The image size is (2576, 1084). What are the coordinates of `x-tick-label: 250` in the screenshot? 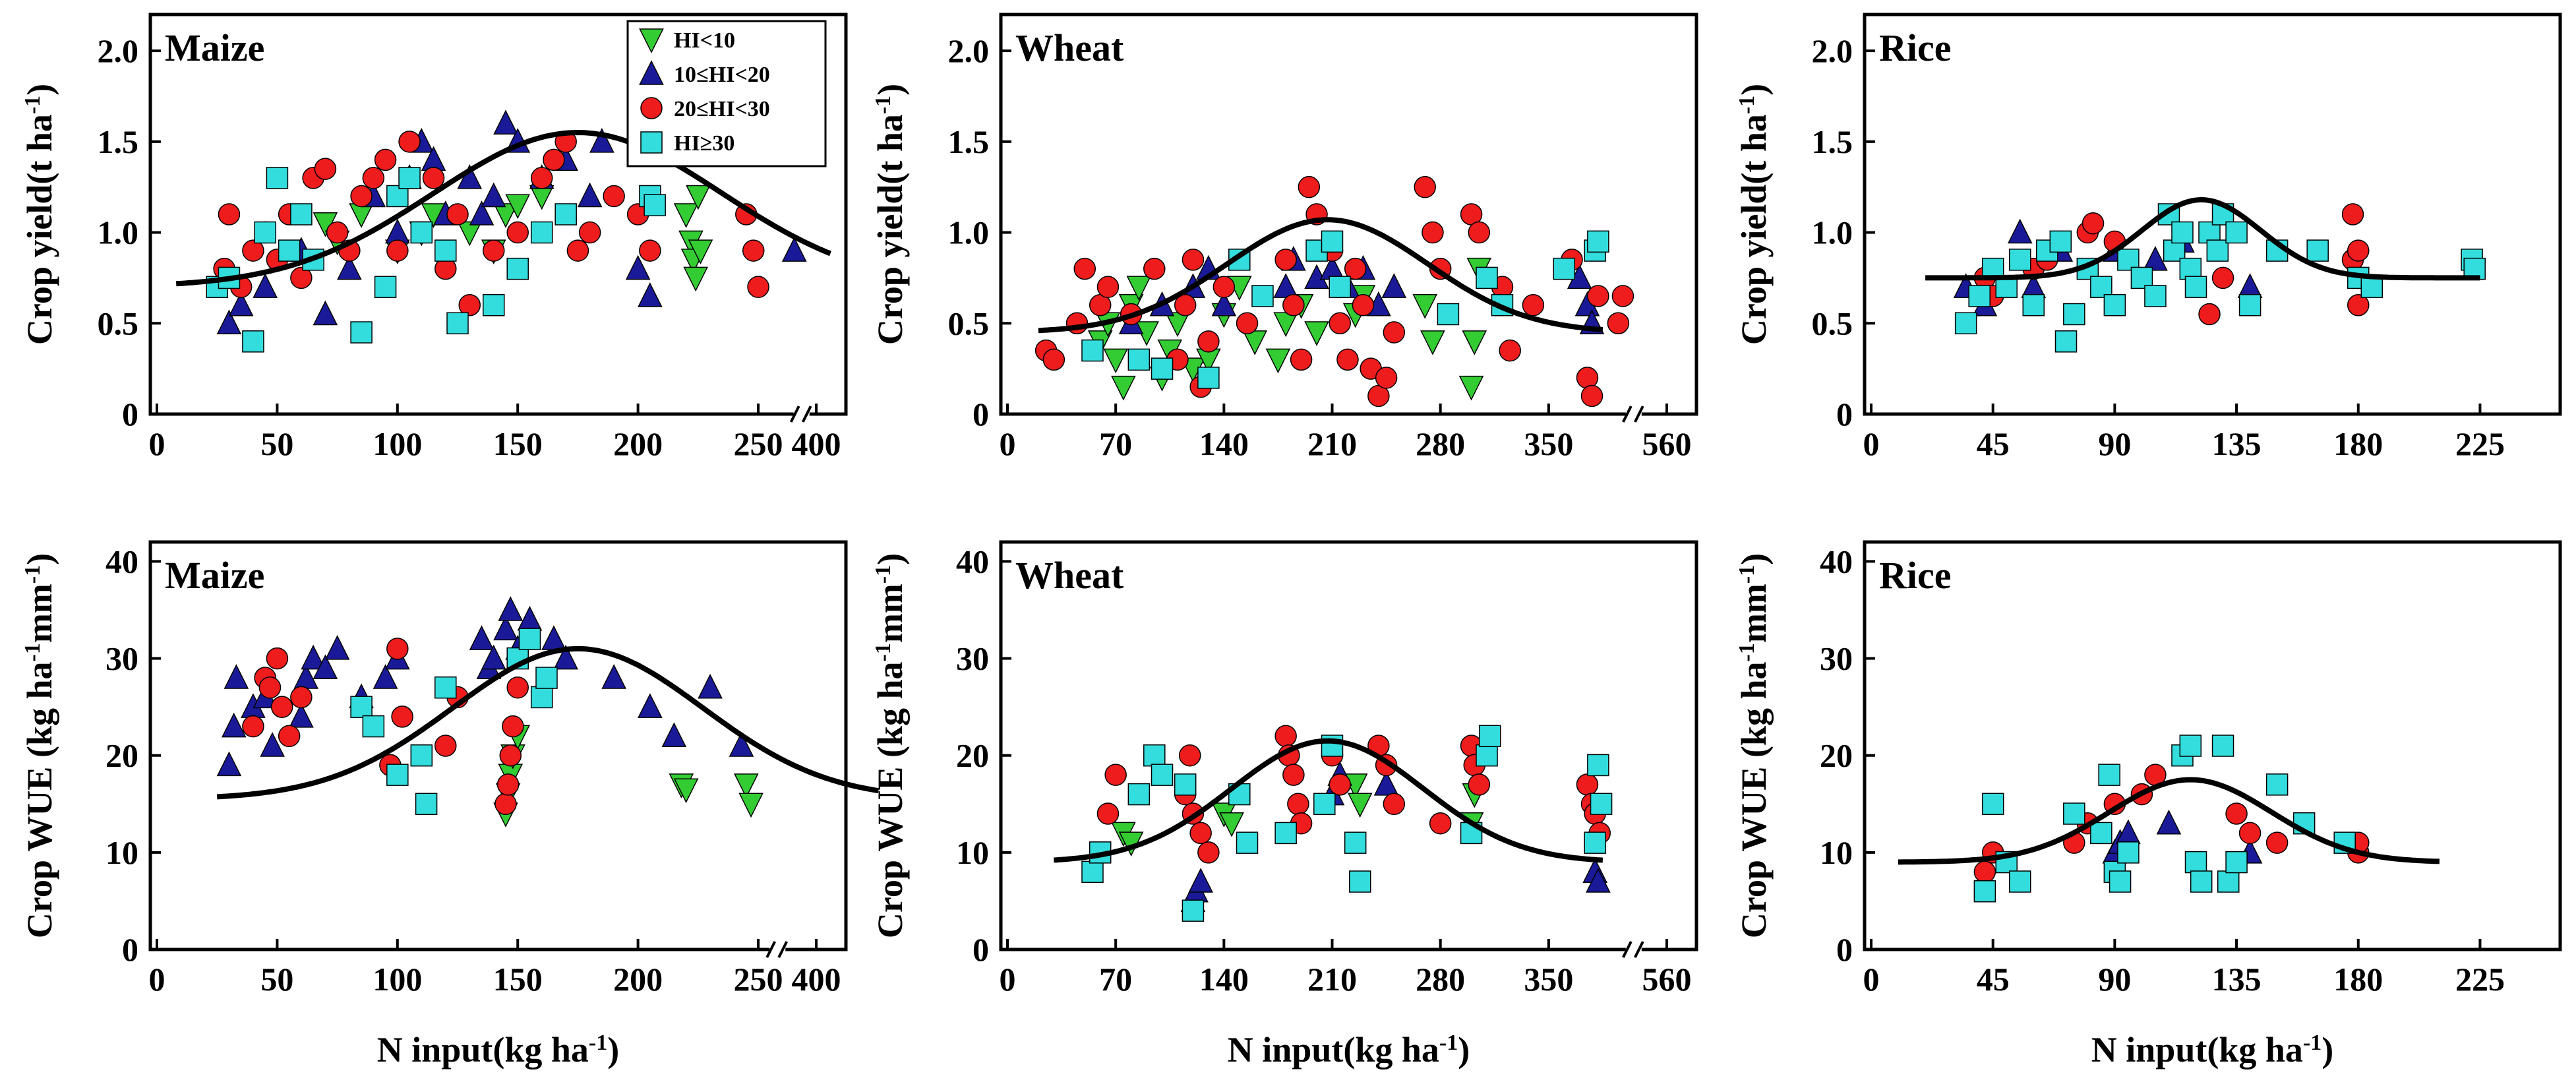 It's located at (758, 980).